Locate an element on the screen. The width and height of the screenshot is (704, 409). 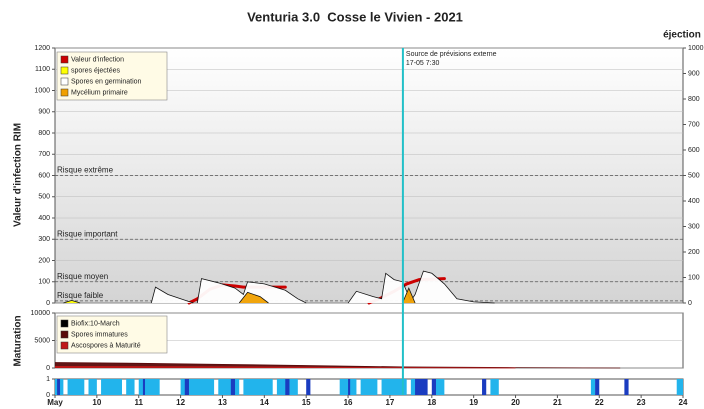
y-tick-label: 1 is located at coordinates (48, 379).